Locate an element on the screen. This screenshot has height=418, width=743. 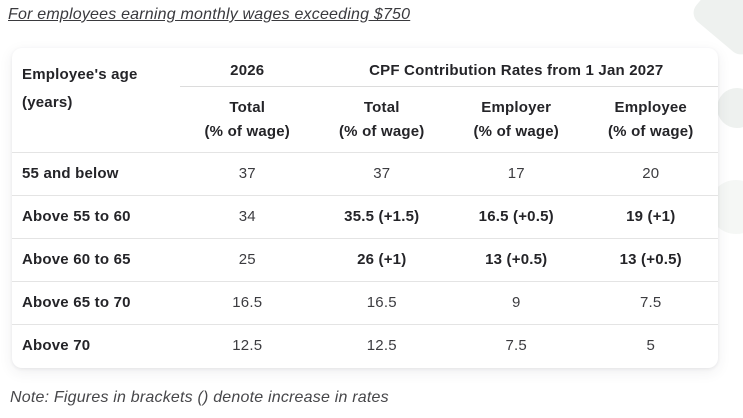
subheader-total-2027: Total (% of wage) is located at coordinates (381, 119).